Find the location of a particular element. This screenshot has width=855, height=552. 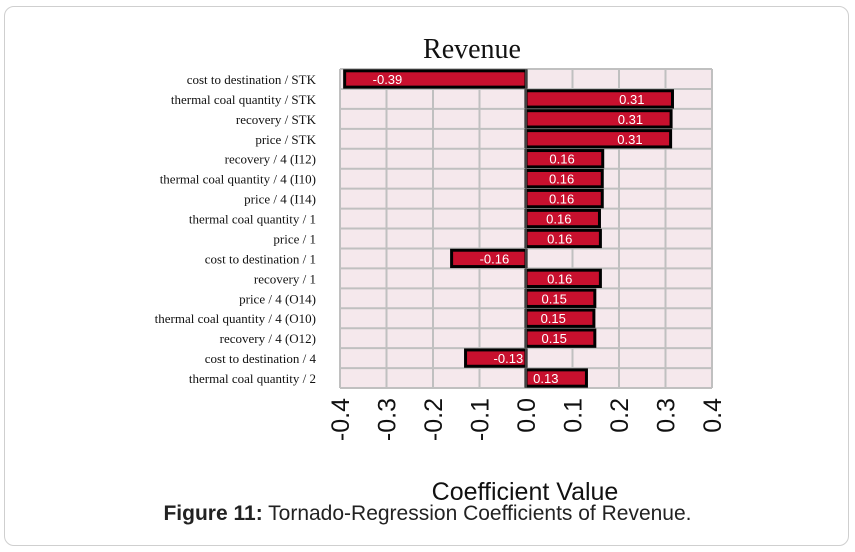

x-tick-label: 0.3 is located at coordinates (667, 415).